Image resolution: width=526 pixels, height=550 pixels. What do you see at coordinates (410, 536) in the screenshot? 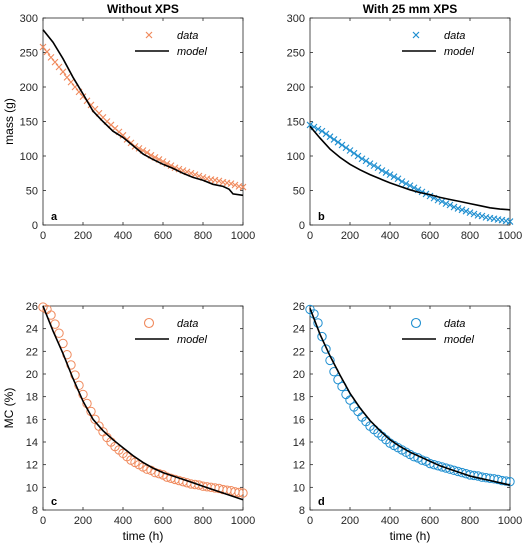
I see `x-axis-label: time (h)` at bounding box center [410, 536].